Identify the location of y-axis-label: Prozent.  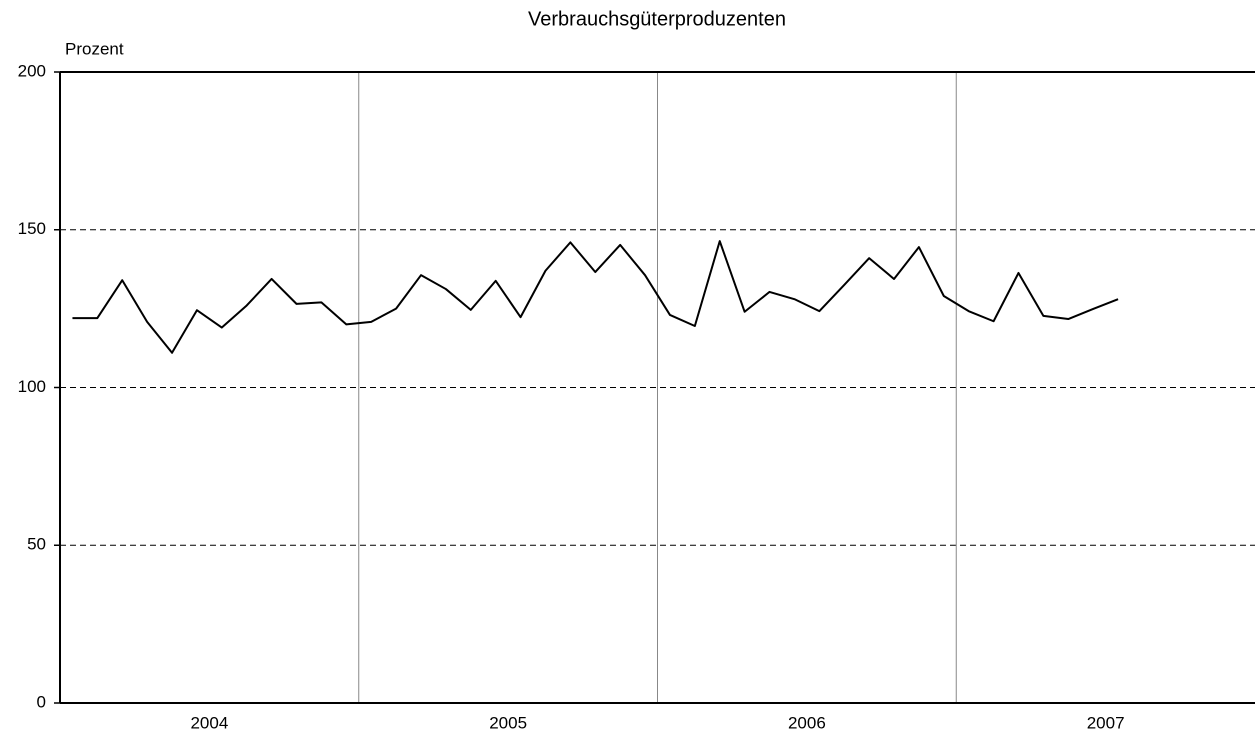
(94, 48).